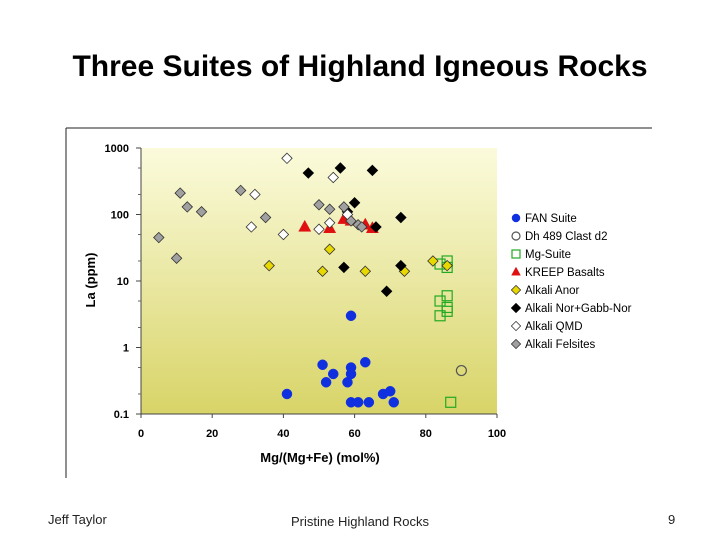  What do you see at coordinates (516, 344) in the screenshot?
I see `legend-marker-alkali-felsites` at bounding box center [516, 344].